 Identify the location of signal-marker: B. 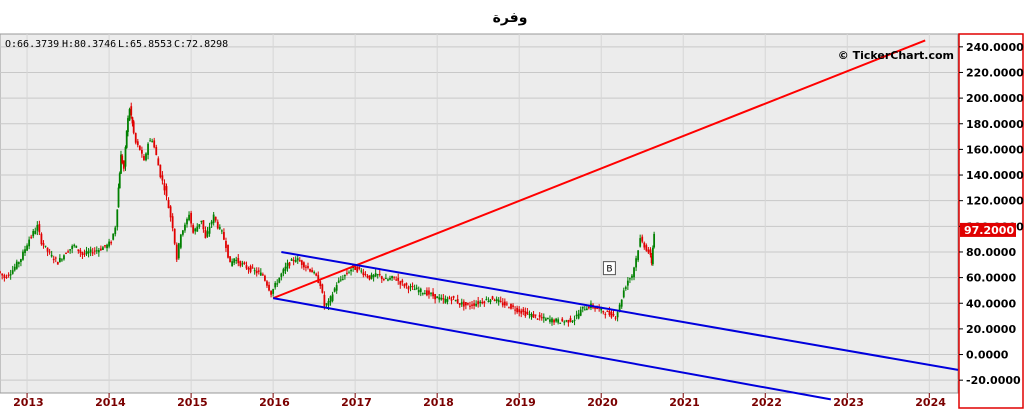
(609, 268).